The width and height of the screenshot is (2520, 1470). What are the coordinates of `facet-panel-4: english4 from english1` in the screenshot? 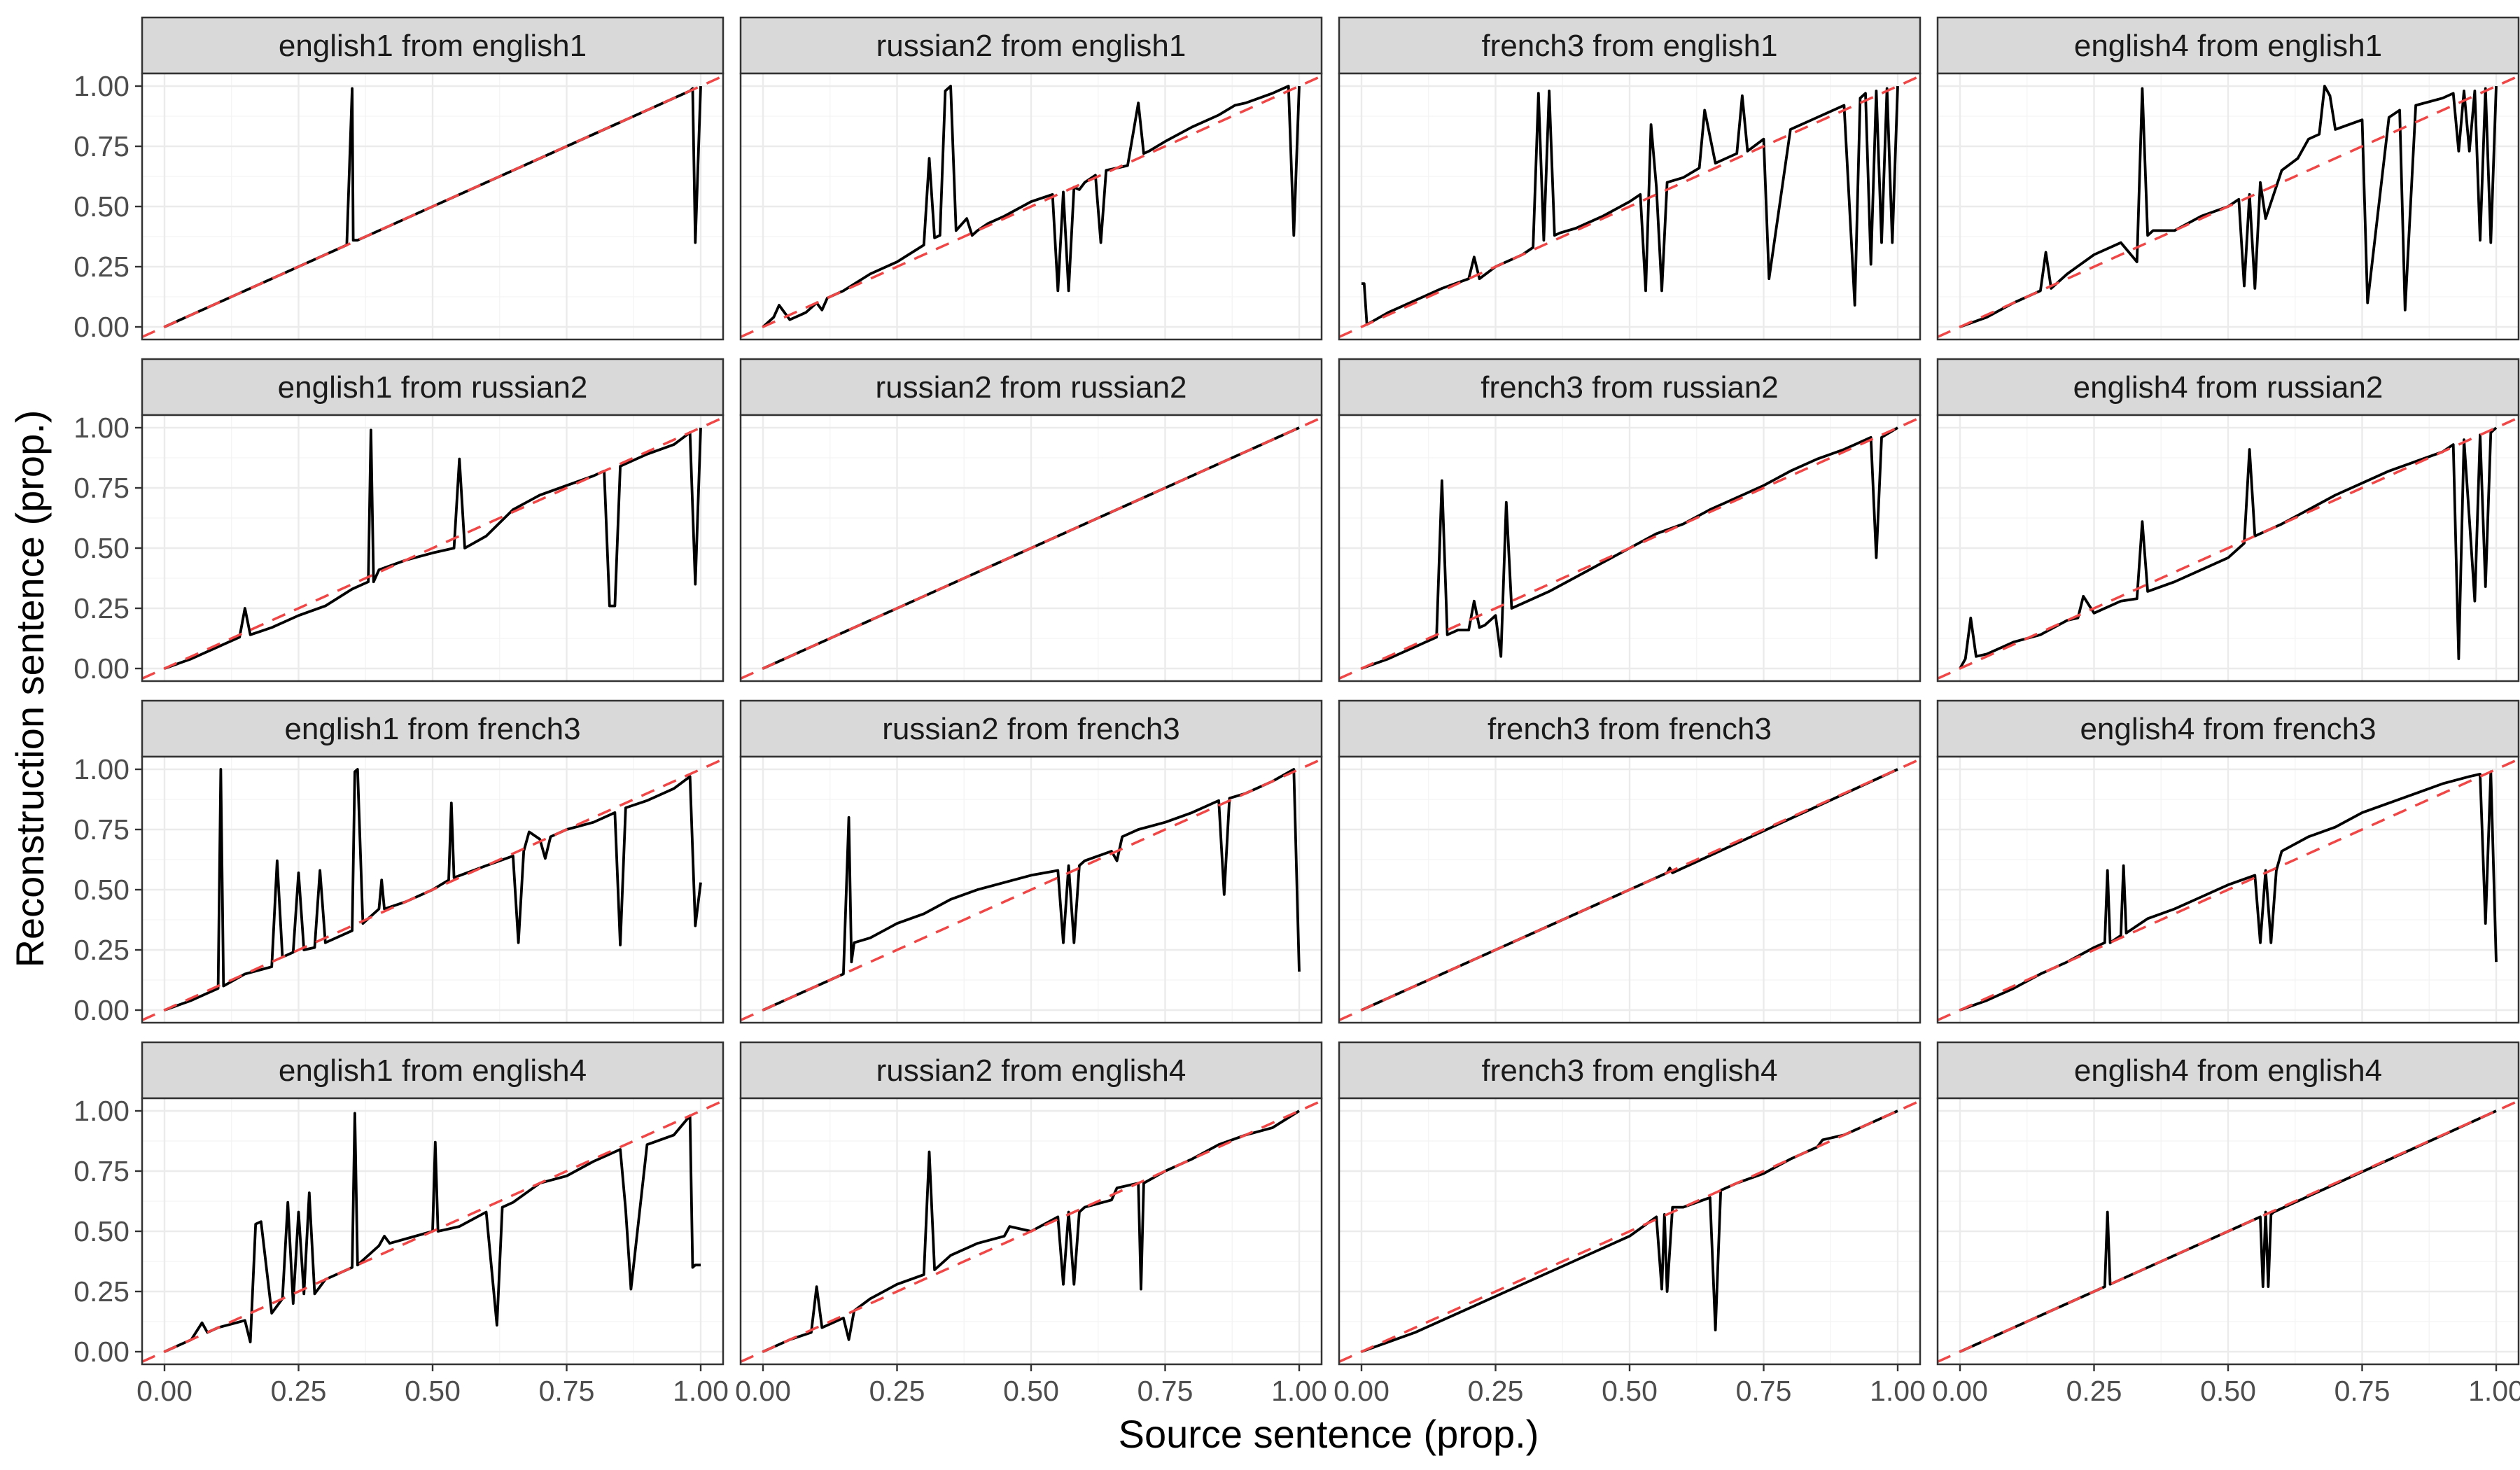 It's located at (2228, 178).